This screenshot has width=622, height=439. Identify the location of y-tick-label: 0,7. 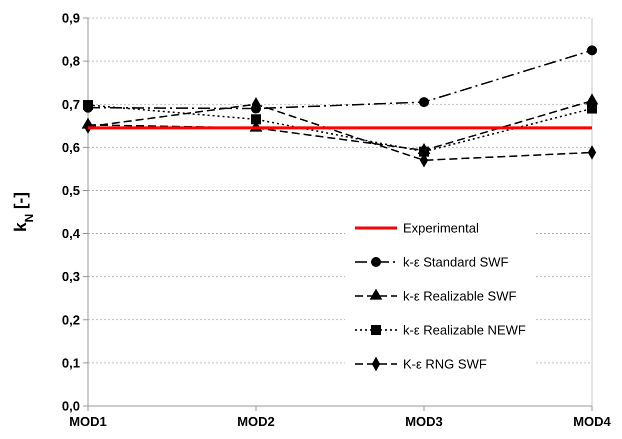
(71, 104).